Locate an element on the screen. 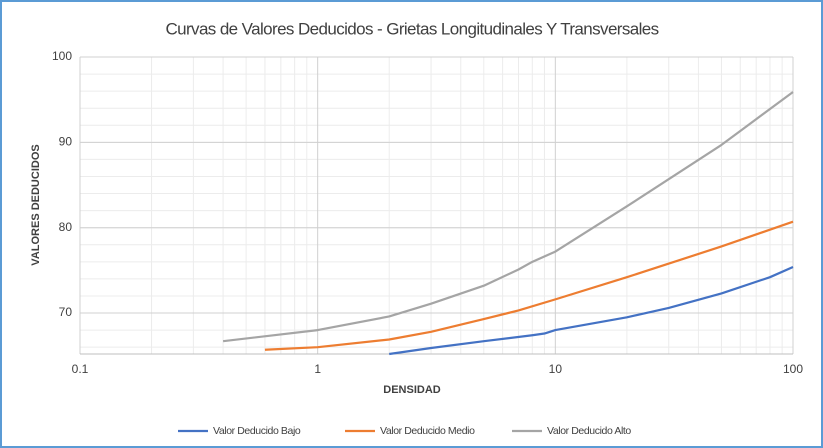 The width and height of the screenshot is (823, 448). data-line is located at coordinates (591, 310).